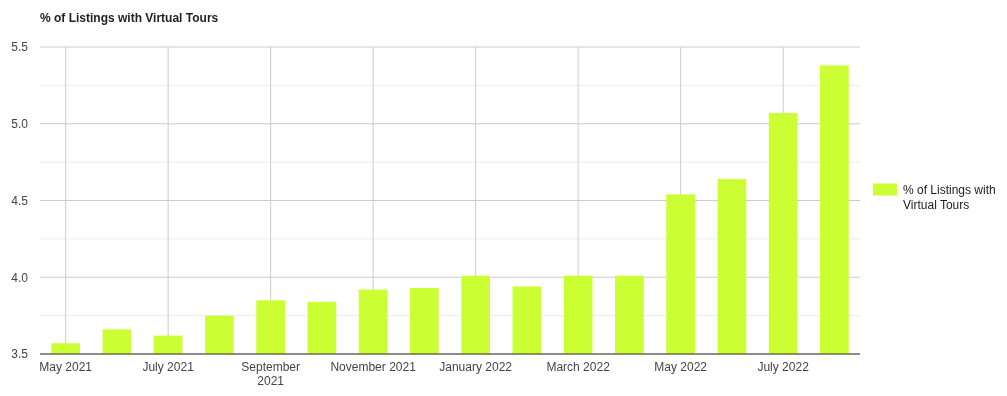  I want to click on x-tick-label: May 2021, so click(66, 366).